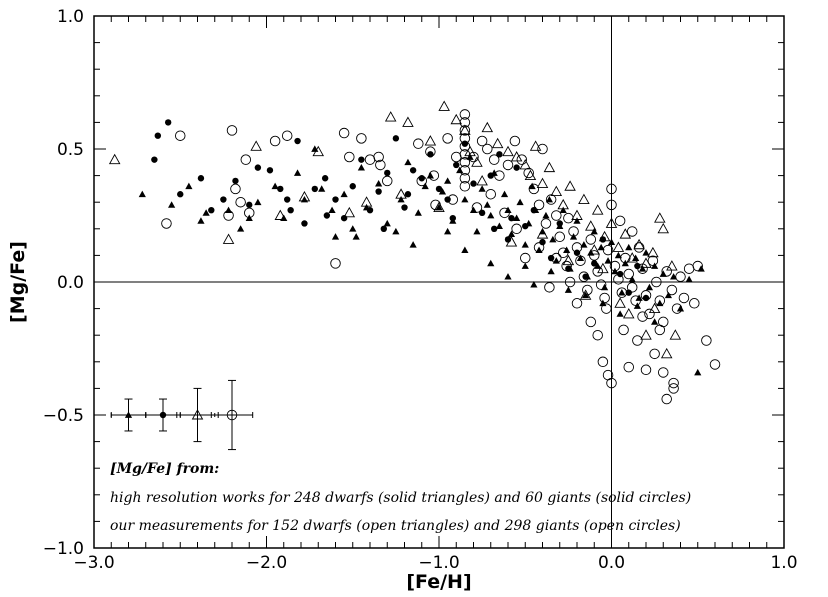  I want to click on x-tick-label: −1.0, so click(438, 563).